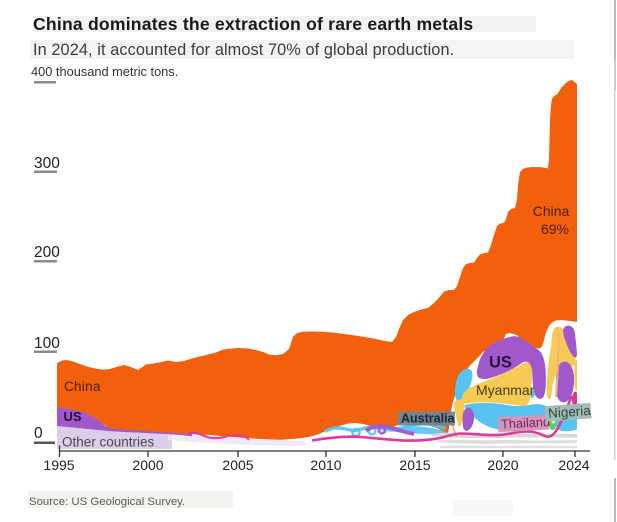  What do you see at coordinates (526, 423) in the screenshot?
I see `svg-text: Thailand` at bounding box center [526, 423].